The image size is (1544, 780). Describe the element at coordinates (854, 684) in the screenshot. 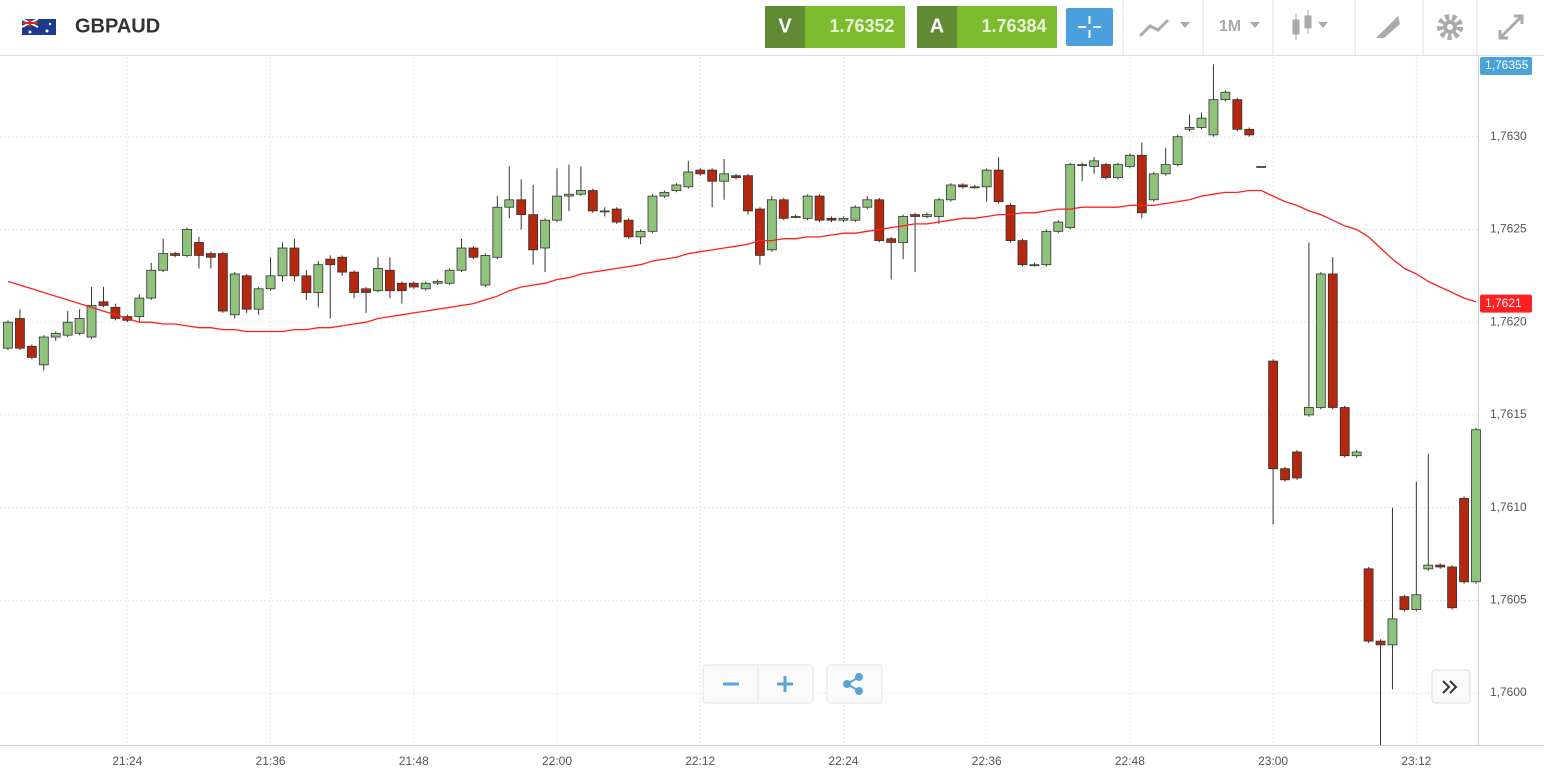

I see `share-button` at that location.